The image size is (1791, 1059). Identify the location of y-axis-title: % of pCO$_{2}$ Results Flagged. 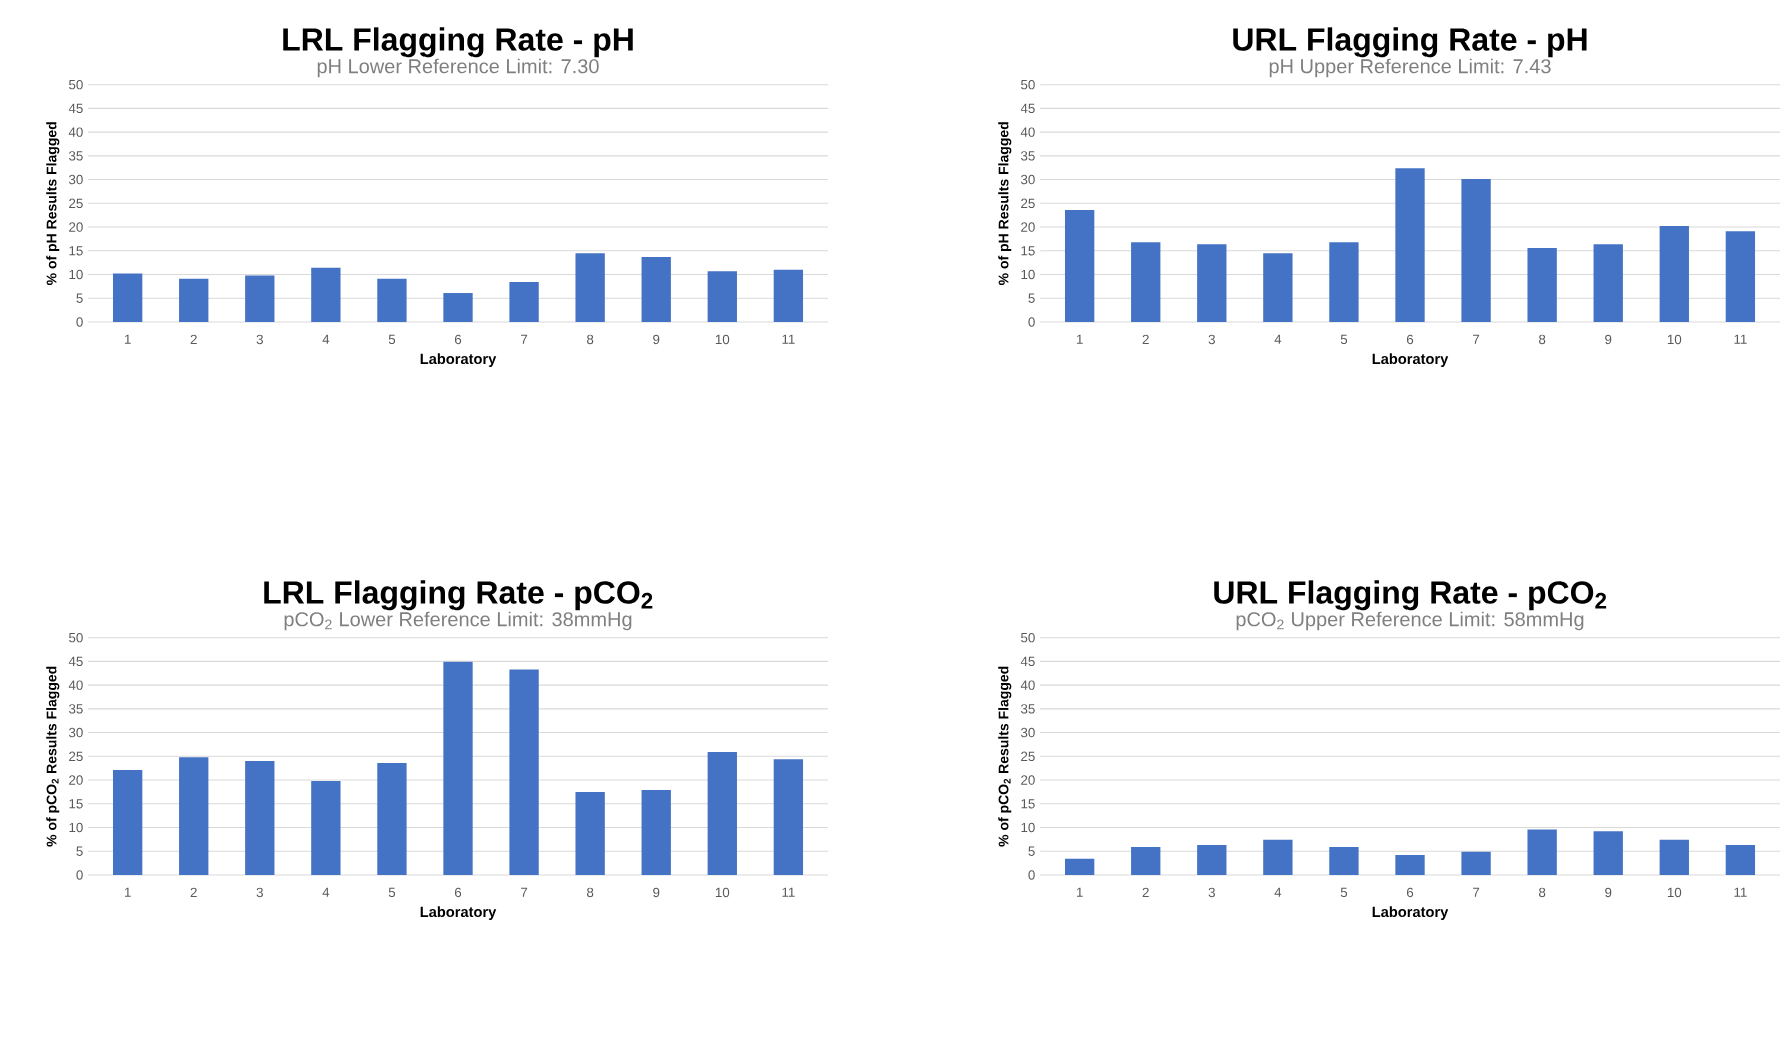
(1005, 756).